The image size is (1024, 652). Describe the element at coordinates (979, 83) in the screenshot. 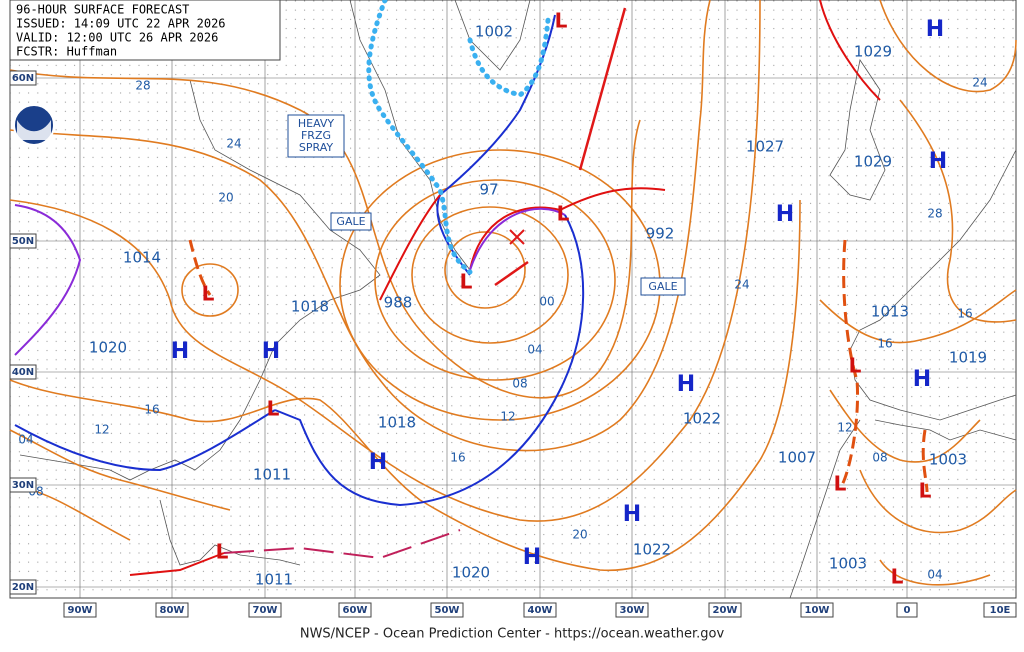

I see `isobar-label: 24` at that location.